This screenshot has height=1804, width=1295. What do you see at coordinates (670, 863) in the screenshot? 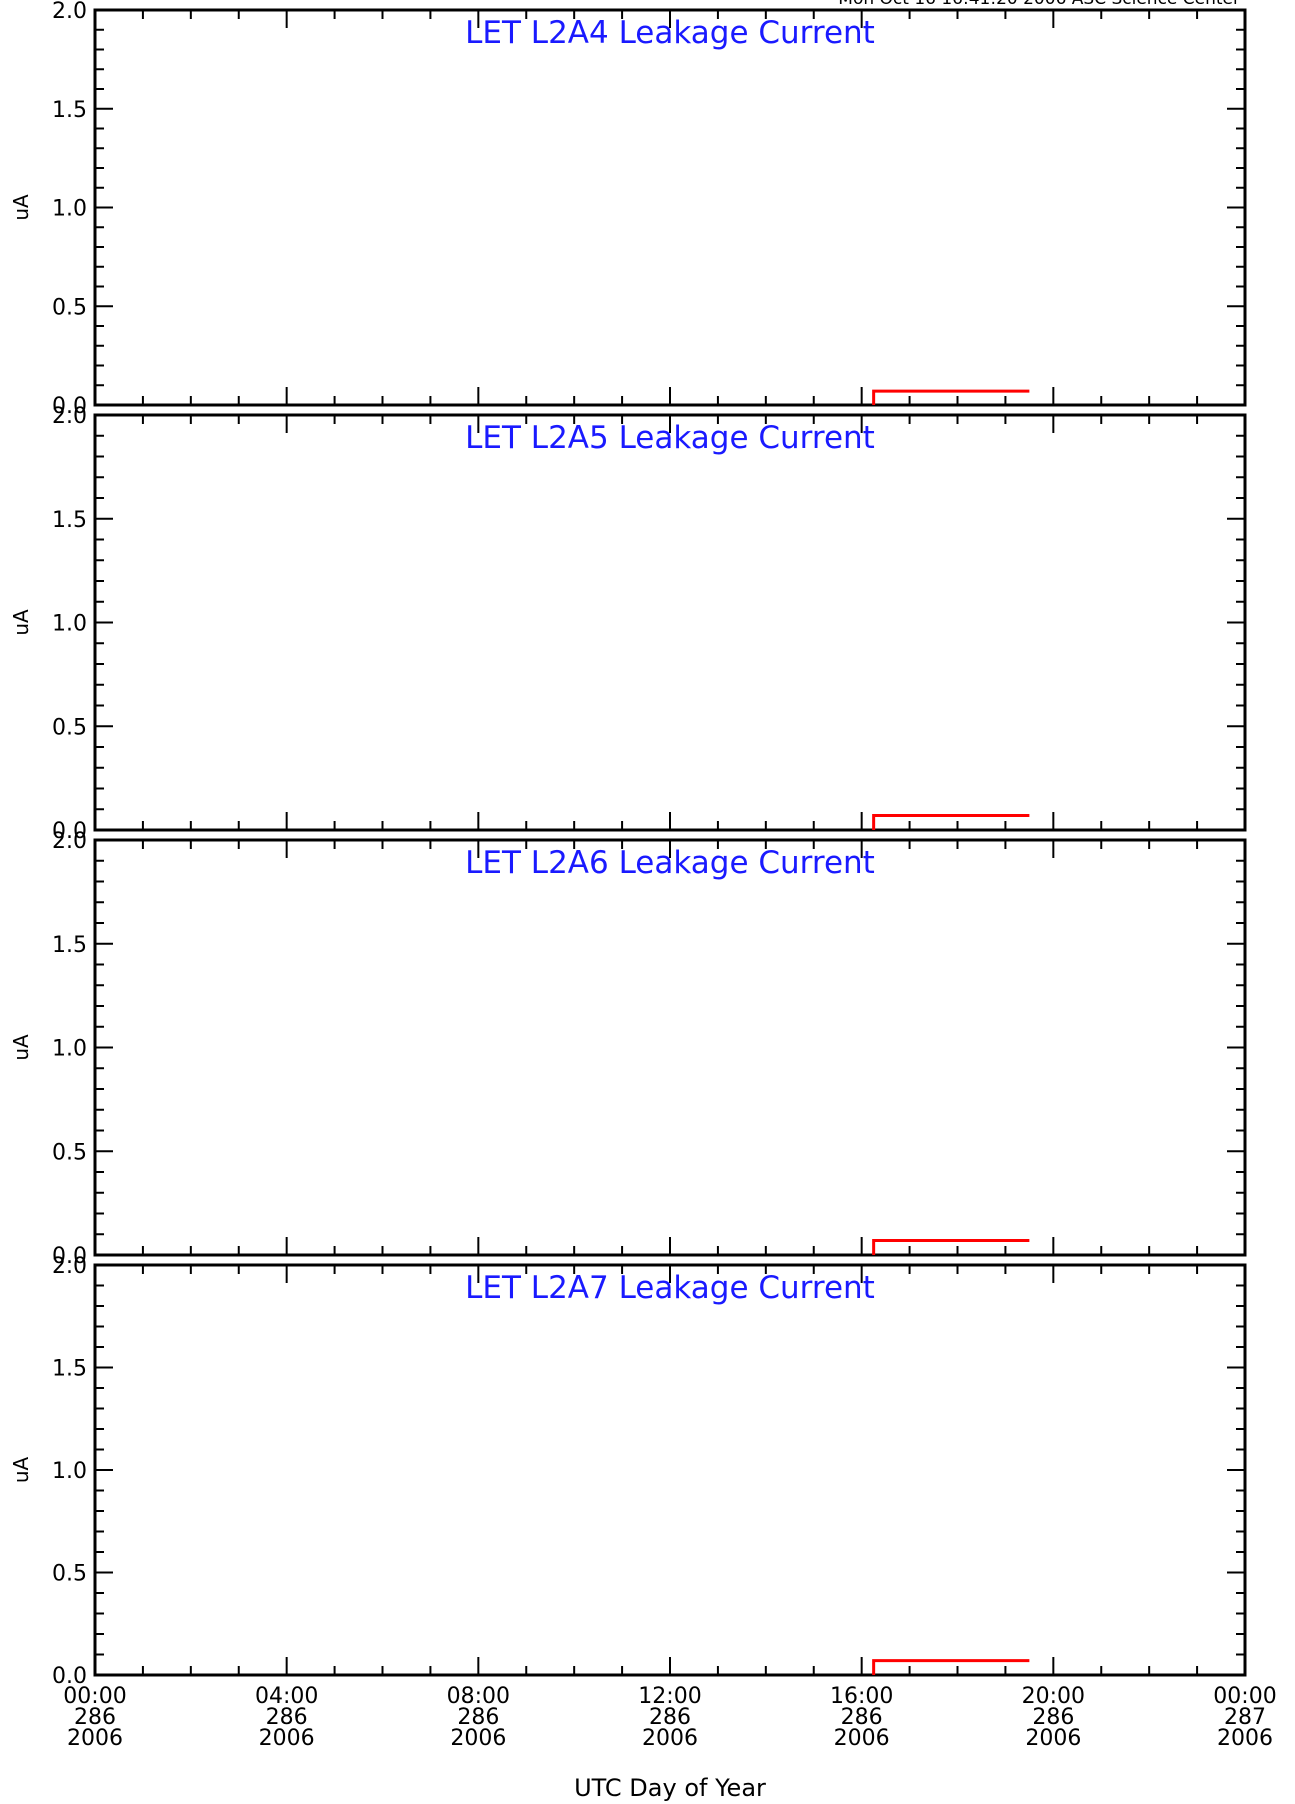
I see `panel-title: LET L2A6 Leakage Current` at bounding box center [670, 863].